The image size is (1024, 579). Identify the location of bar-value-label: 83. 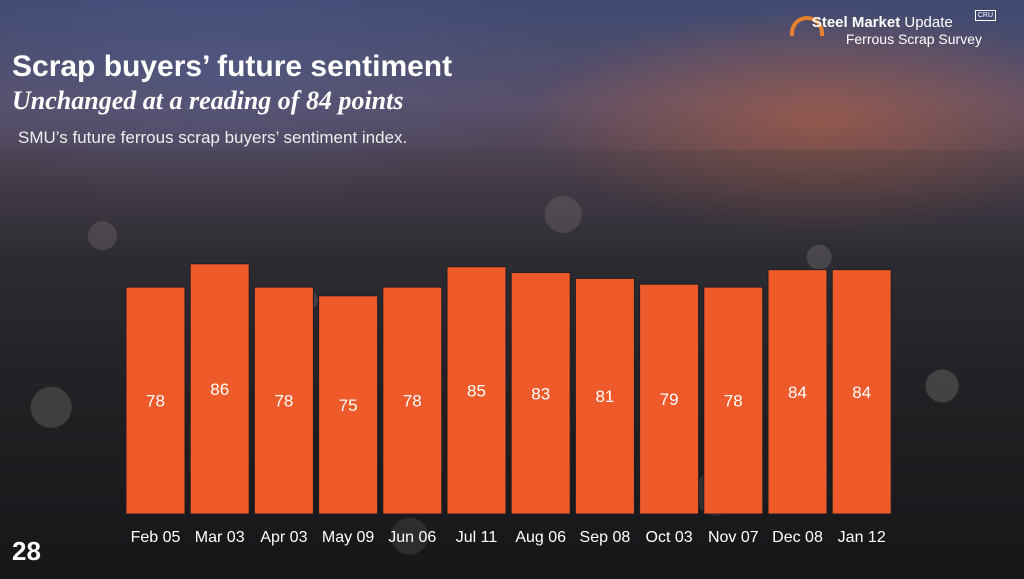
(540, 393).